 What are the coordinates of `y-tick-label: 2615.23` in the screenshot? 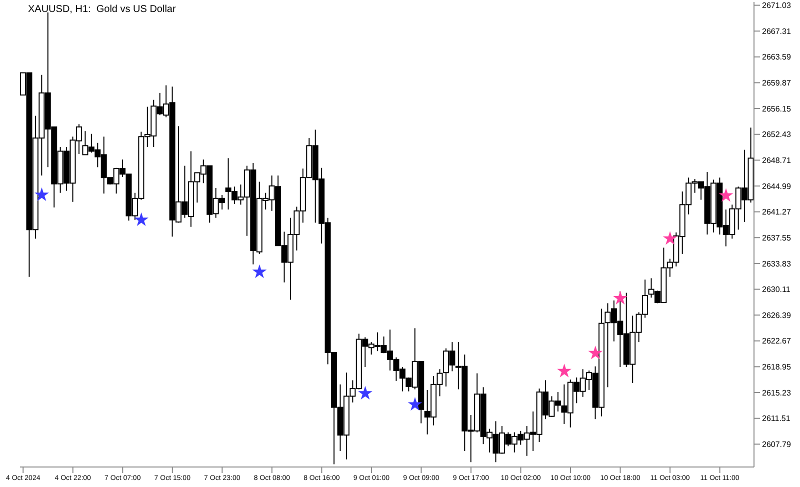 It's located at (777, 393).